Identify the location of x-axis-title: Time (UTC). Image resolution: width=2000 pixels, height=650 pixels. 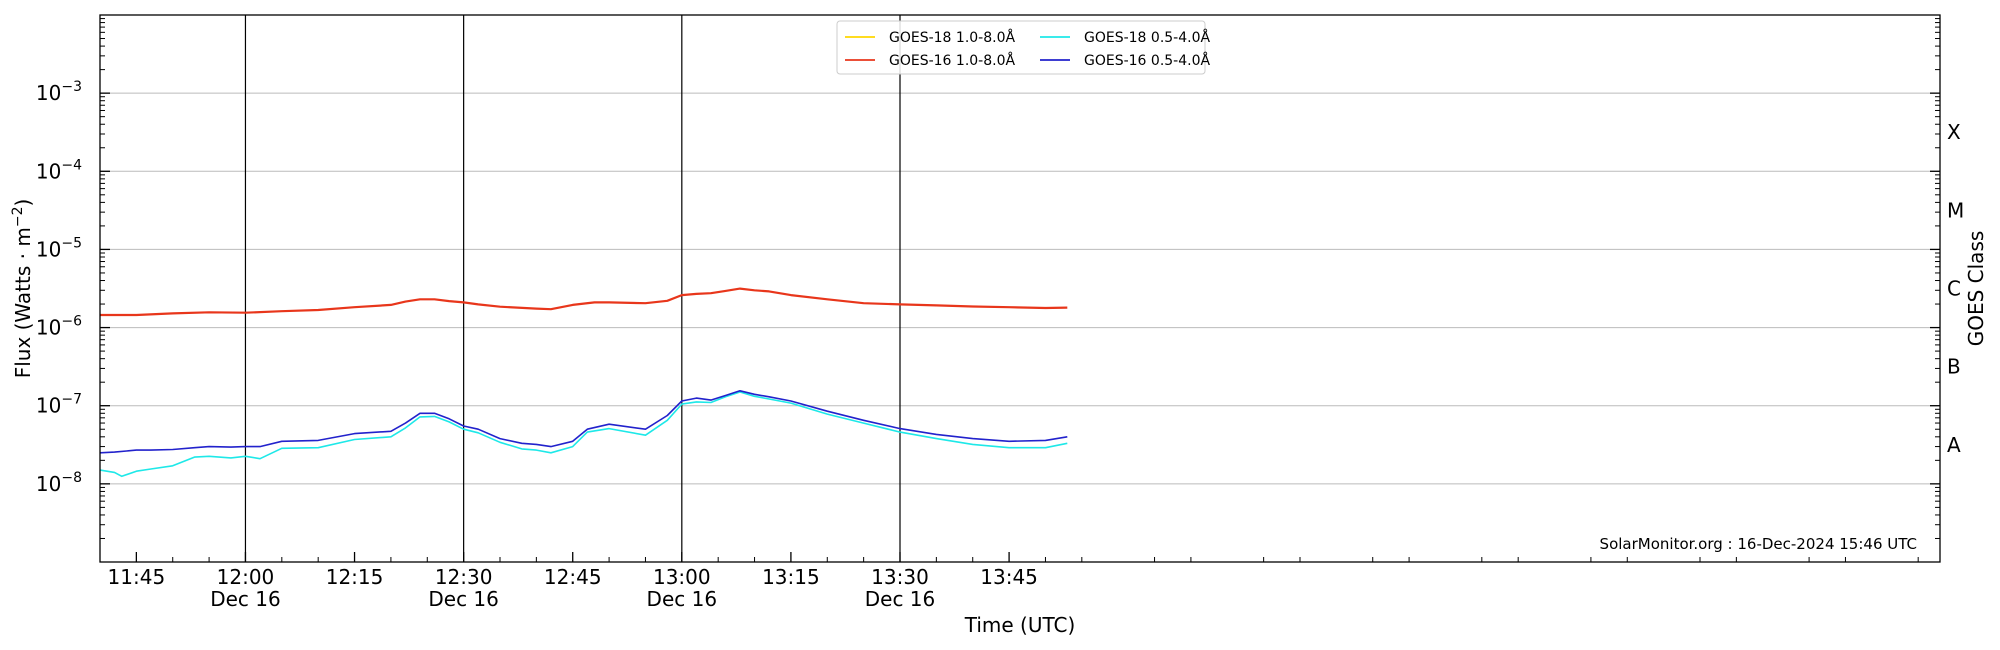
(1020, 625).